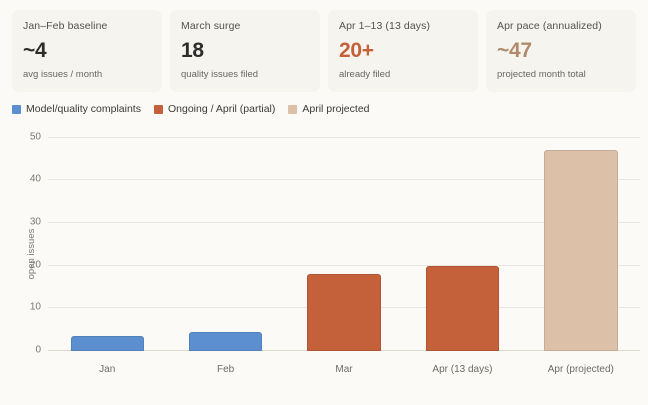 Image resolution: width=648 pixels, height=405 pixels. What do you see at coordinates (31, 254) in the screenshot?
I see `y-axis-label: open issues` at bounding box center [31, 254].